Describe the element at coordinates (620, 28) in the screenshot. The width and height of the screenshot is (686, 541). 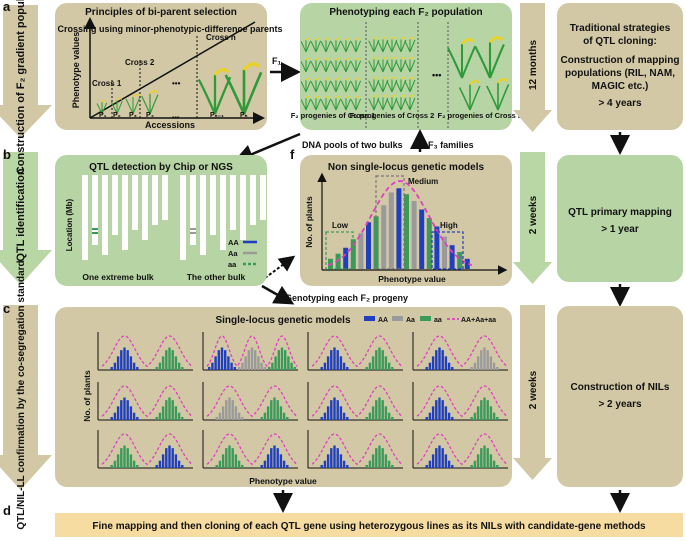
I see `panel-e-box1-line1: Traditional strategies` at that location.